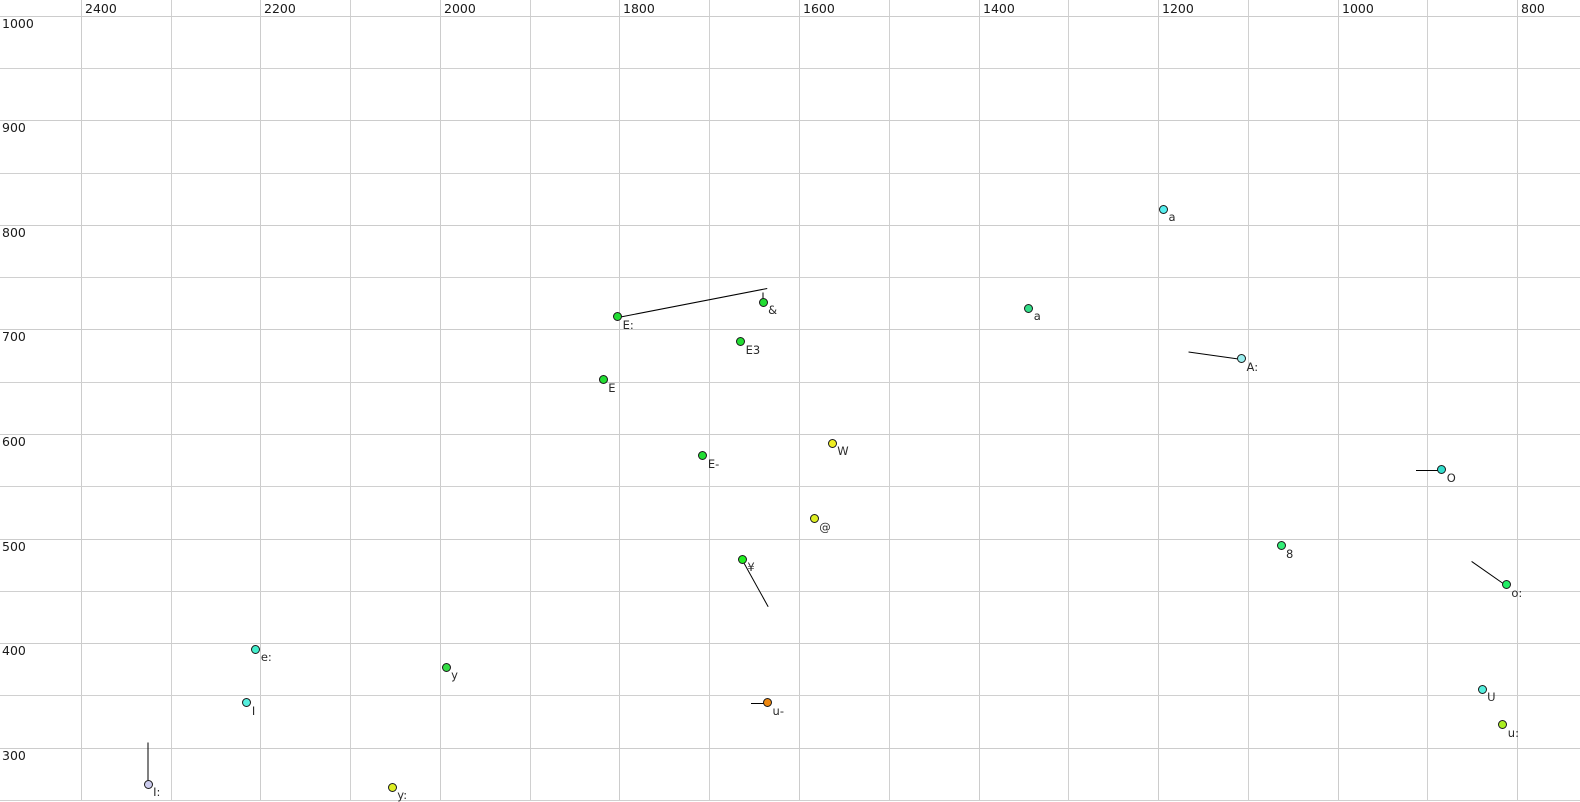  I want to click on x-tick-label: 1400, so click(999, 8).